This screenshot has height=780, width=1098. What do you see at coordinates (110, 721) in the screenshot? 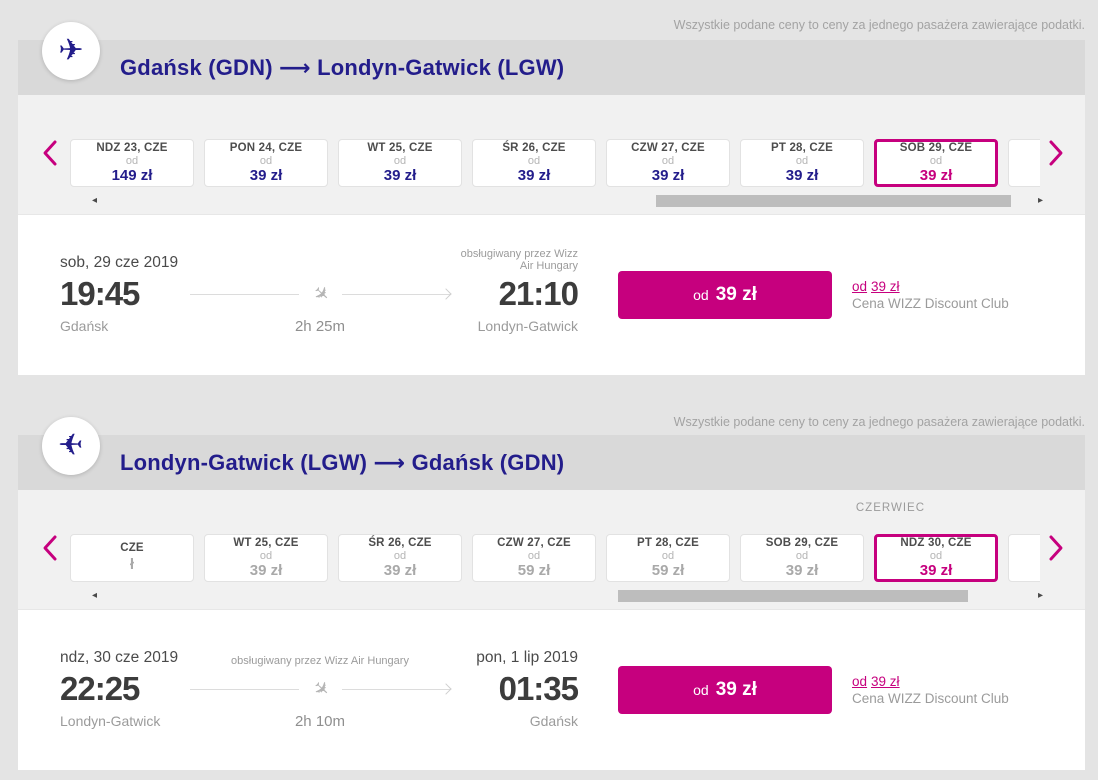
I see `departure-city: Londyn-Gatwick` at bounding box center [110, 721].